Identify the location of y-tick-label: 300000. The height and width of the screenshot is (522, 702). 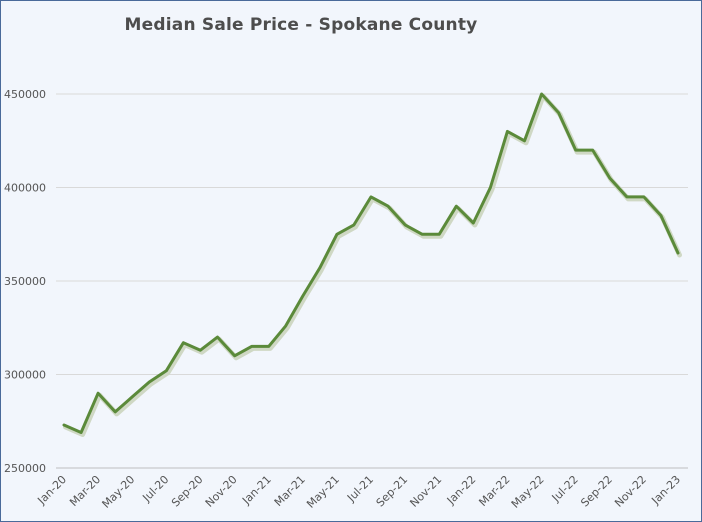
(25, 375).